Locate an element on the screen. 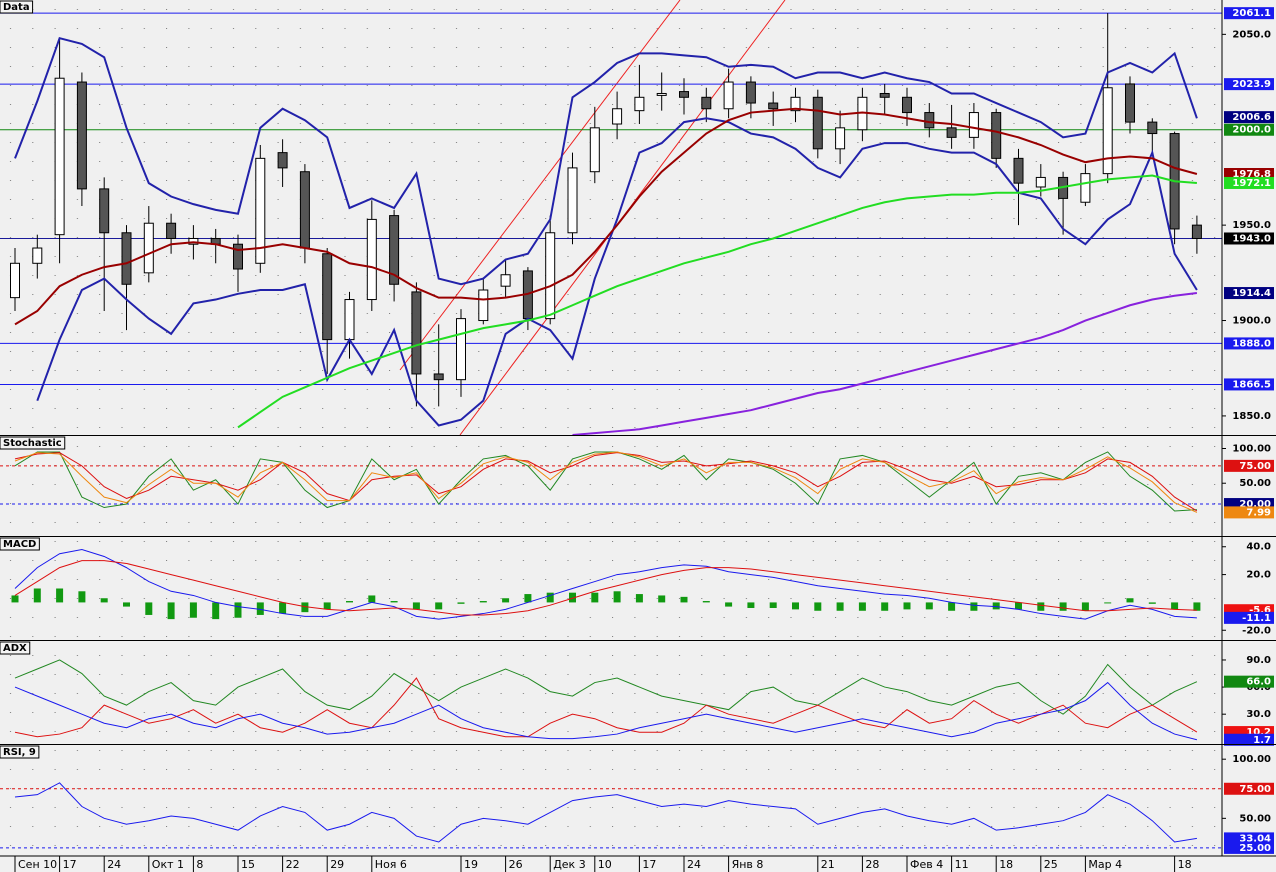 The height and width of the screenshot is (872, 1276). x-tick-label: 17 is located at coordinates (70, 864).